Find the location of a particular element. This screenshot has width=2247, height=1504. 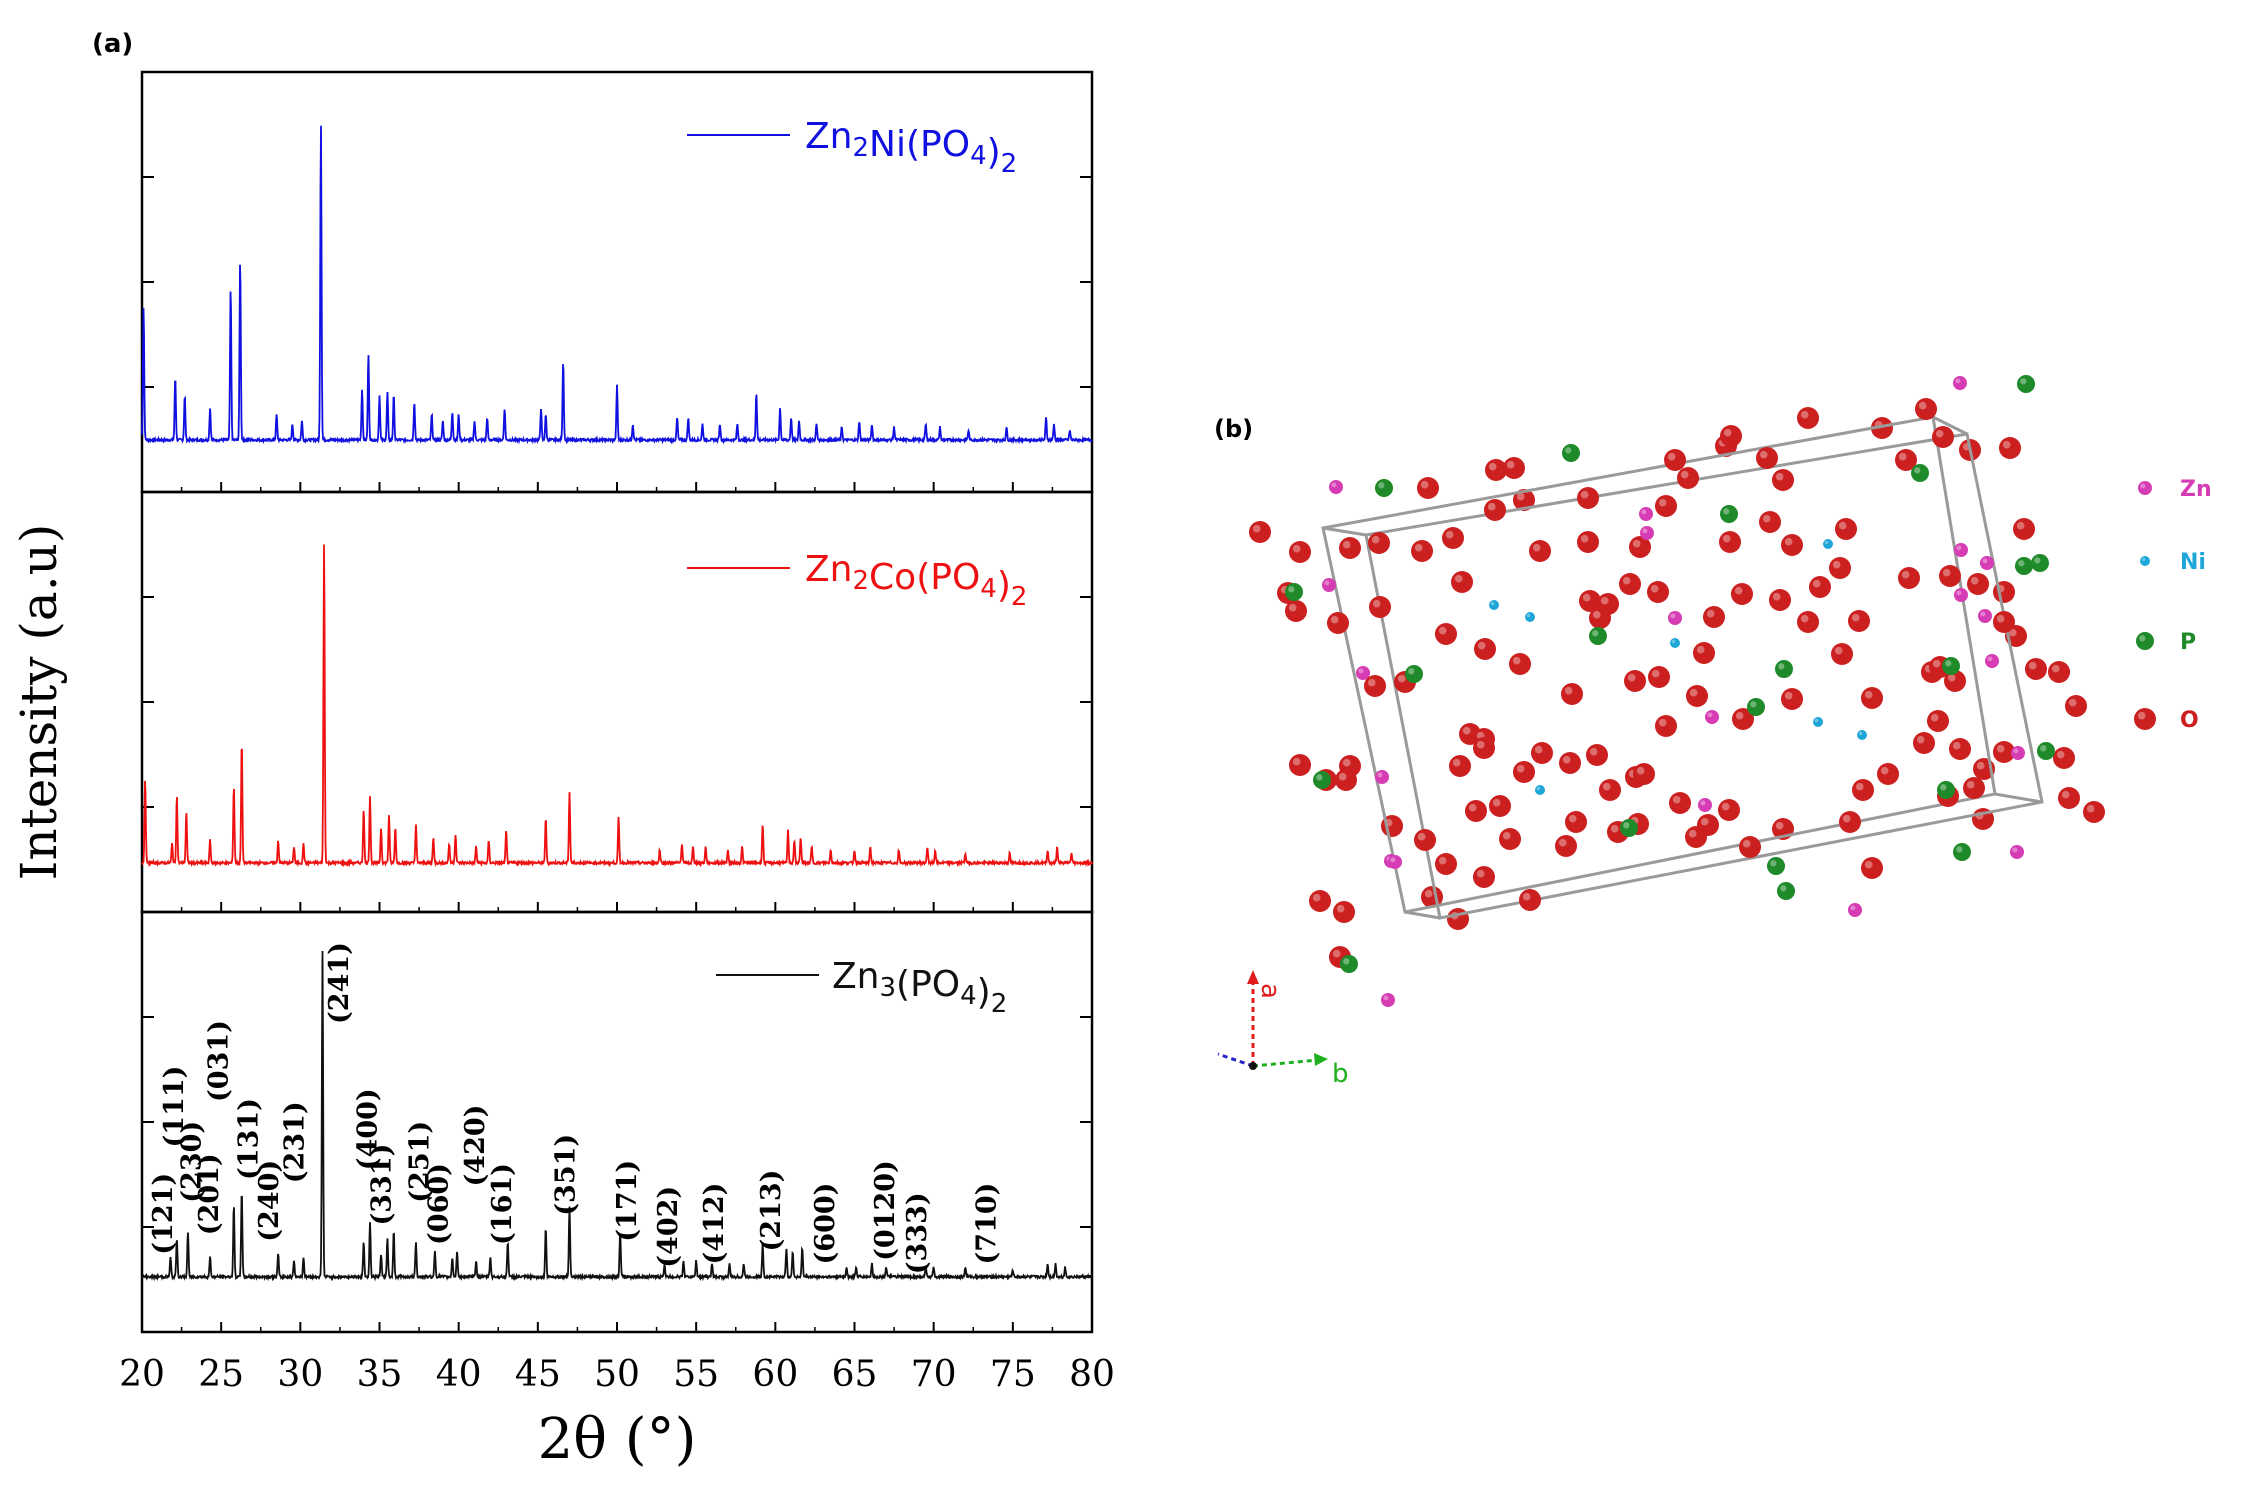

x-tick-label: 75 is located at coordinates (1013, 1374).